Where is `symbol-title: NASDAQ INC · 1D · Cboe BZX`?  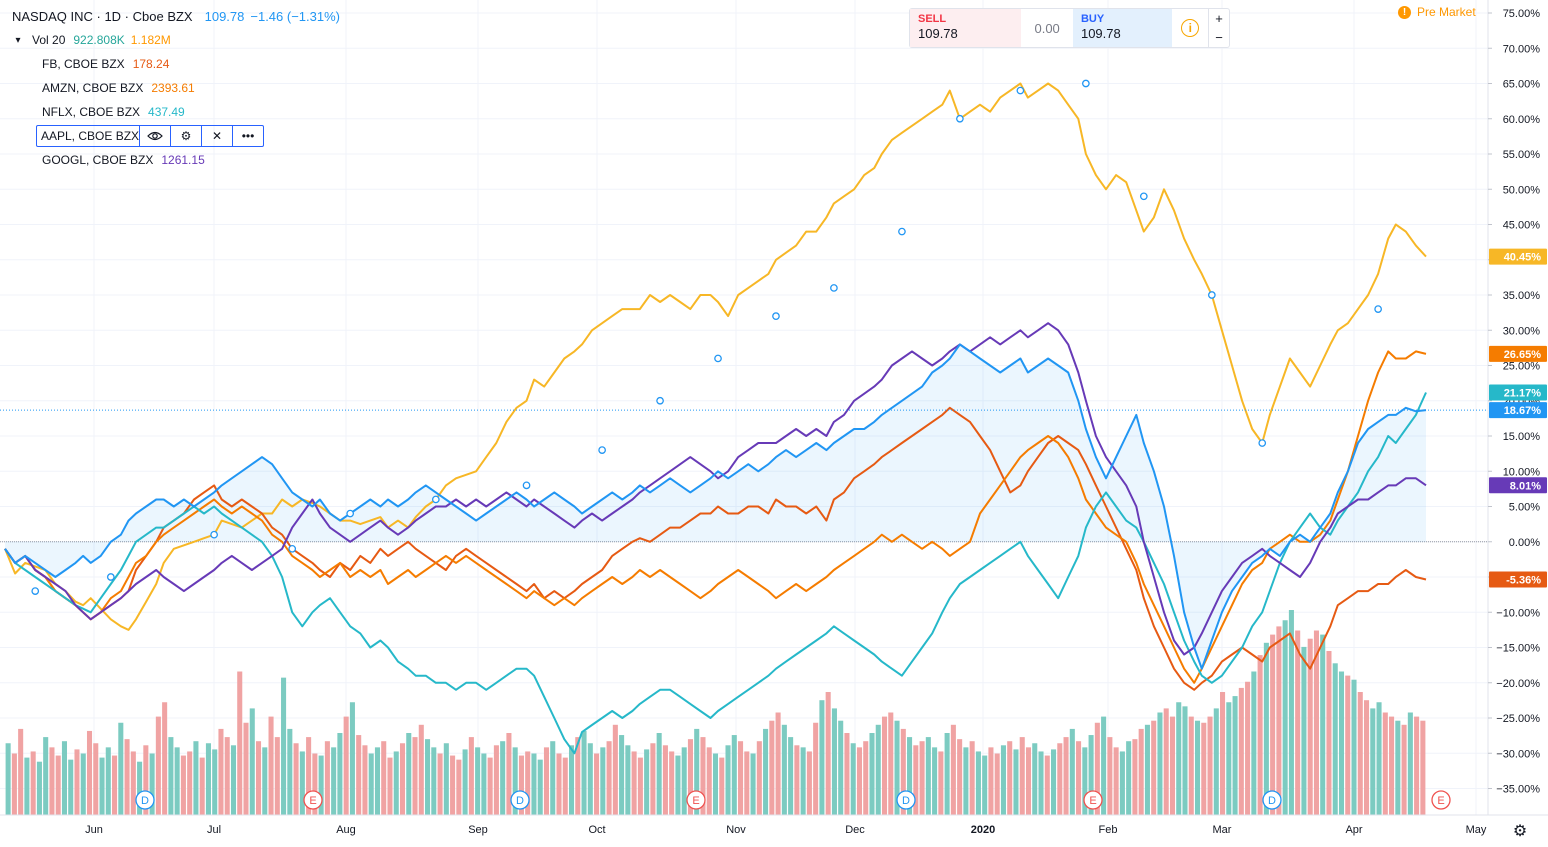 symbol-title: NASDAQ INC · 1D · Cboe BZX is located at coordinates (102, 16).